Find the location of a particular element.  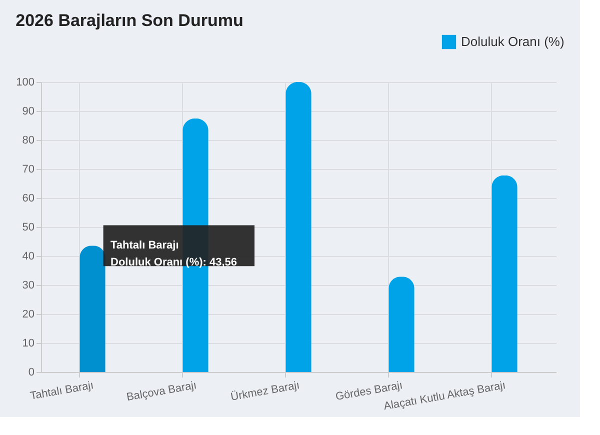

x-tick-label: Ürkmez Barajı is located at coordinates (265, 391).